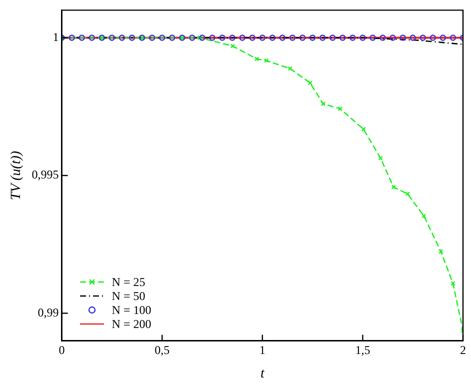 The height and width of the screenshot is (388, 471). I want to click on legend-label: N = 200, so click(132, 323).